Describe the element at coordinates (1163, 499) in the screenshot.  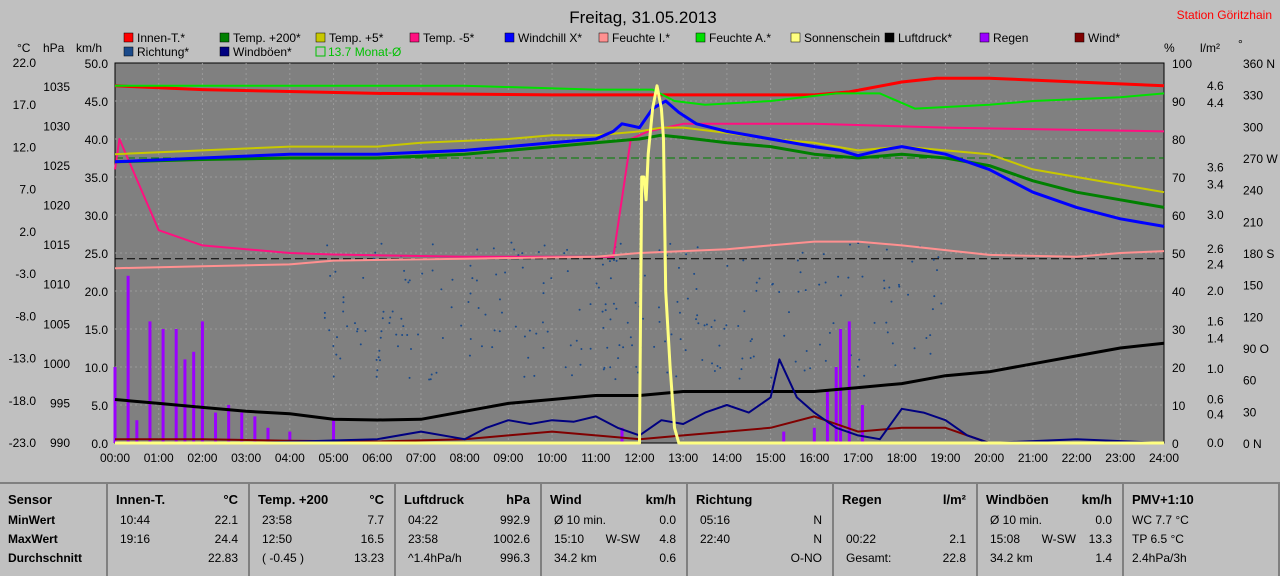
I see `panel-header: PMV+1:10` at that location.